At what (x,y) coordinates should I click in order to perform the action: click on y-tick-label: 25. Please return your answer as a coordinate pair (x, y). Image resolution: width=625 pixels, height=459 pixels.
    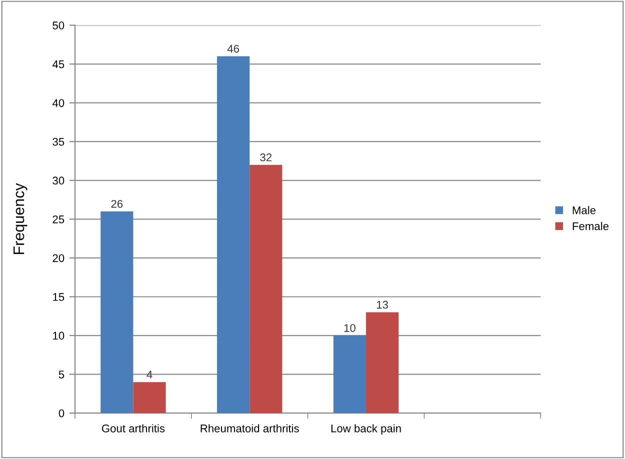
    Looking at the image, I should click on (58, 219).